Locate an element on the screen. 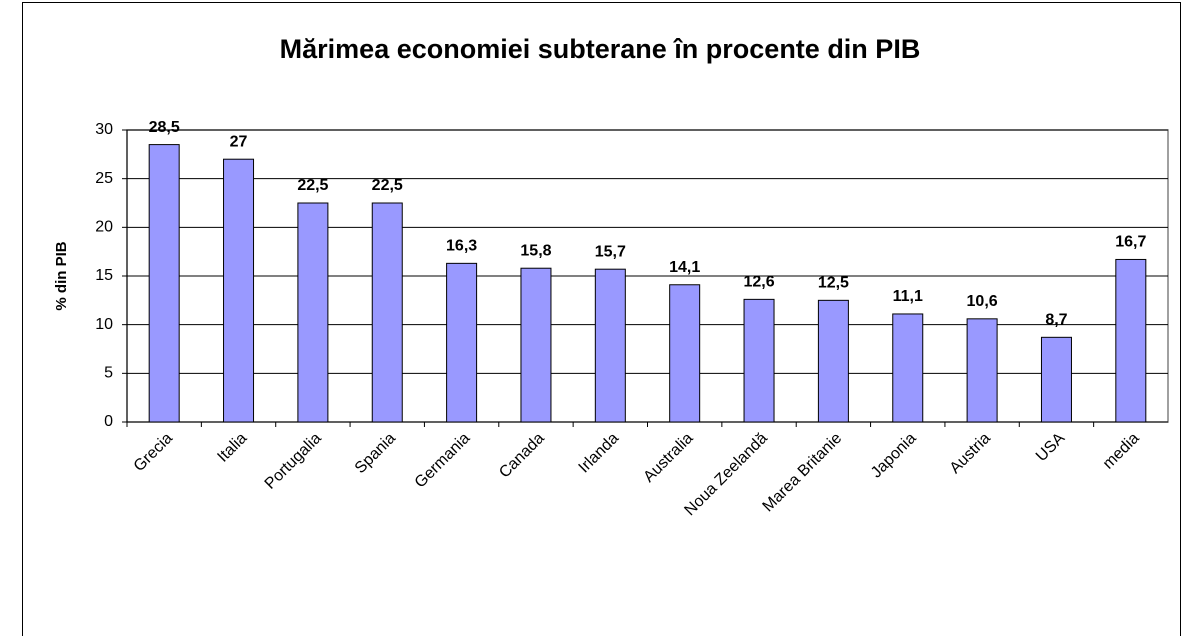 This screenshot has height=636, width=1183. value-label: 8,7 is located at coordinates (1056, 320).